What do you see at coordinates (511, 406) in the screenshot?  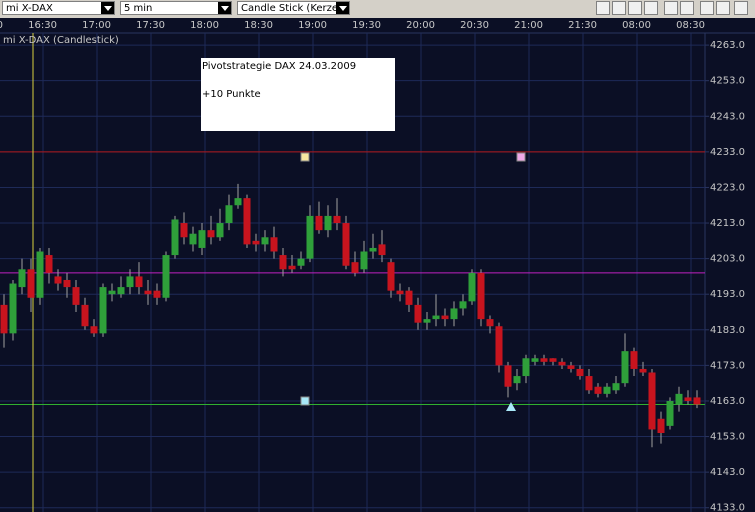 I see `signal-marker` at bounding box center [511, 406].